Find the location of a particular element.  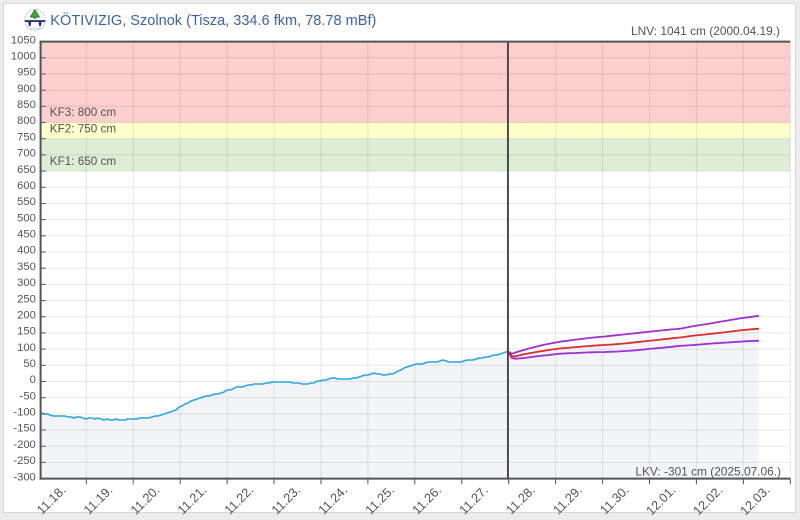

svg-text: KF2: 750 cm is located at coordinates (83, 128).